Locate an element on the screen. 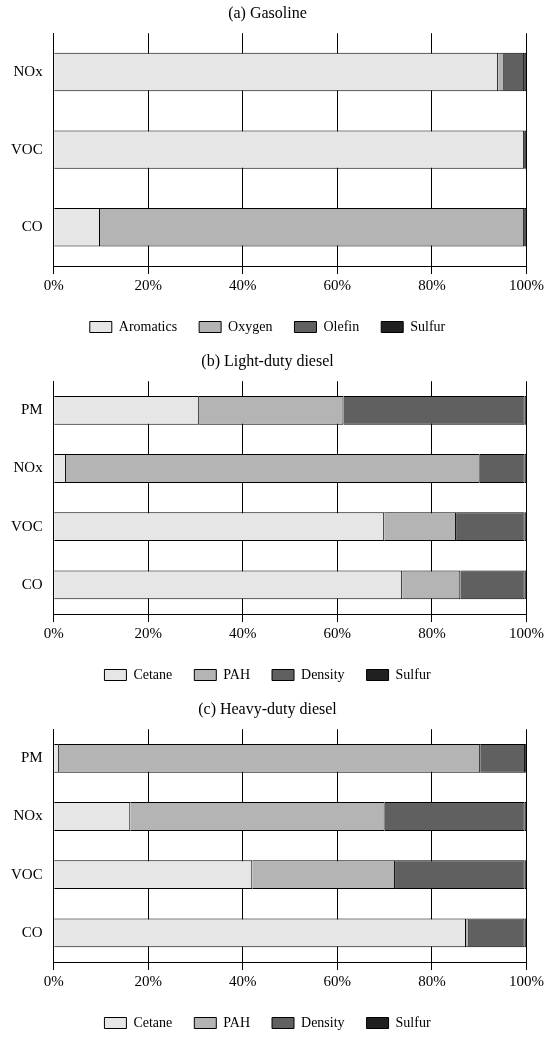 The width and height of the screenshot is (547, 1057). legend-label: Olefin is located at coordinates (341, 326).